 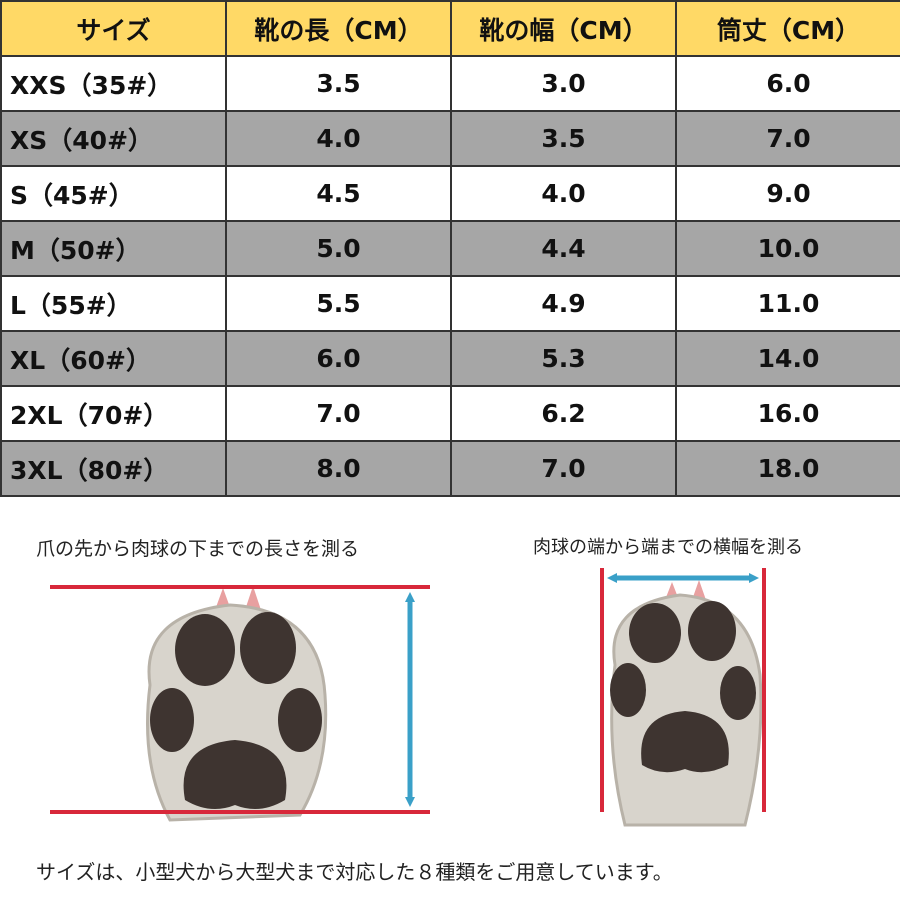 What do you see at coordinates (338, 303) in the screenshot?
I see `size-value: 5.5` at bounding box center [338, 303].